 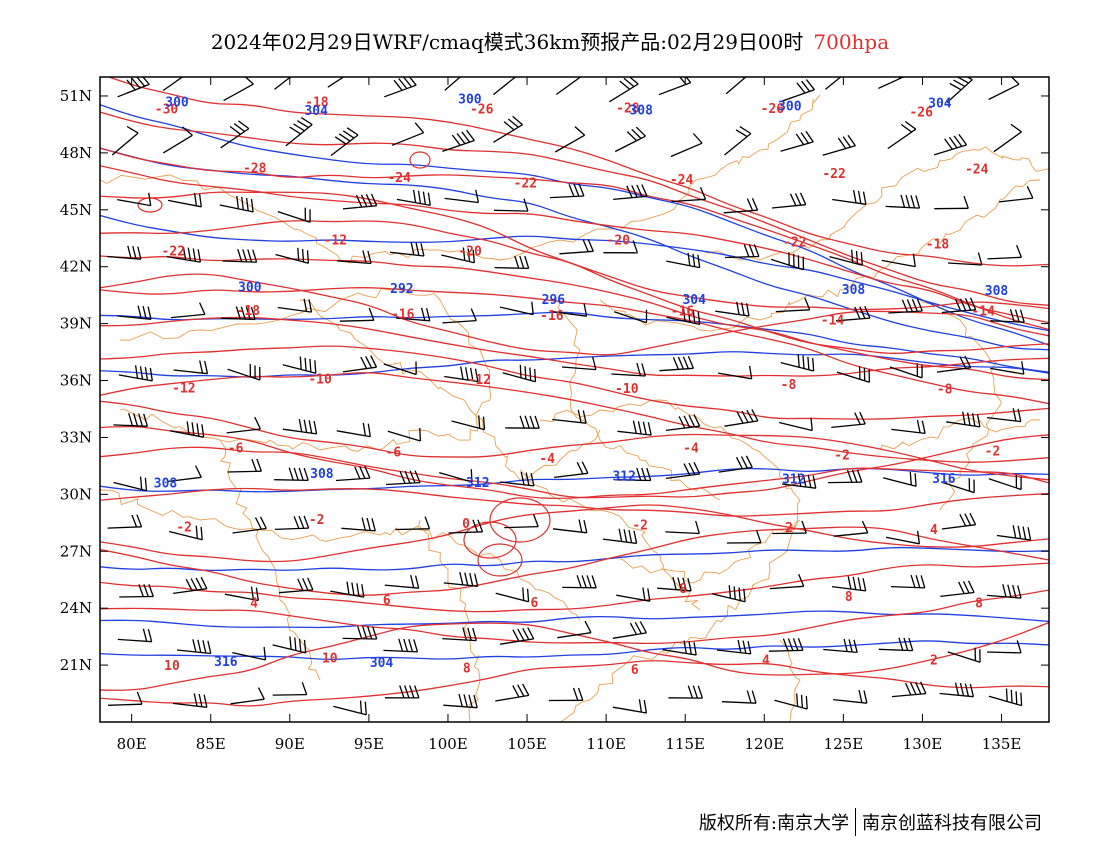 What do you see at coordinates (322, 474) in the screenshot?
I see `geopotential-label: 308` at bounding box center [322, 474].